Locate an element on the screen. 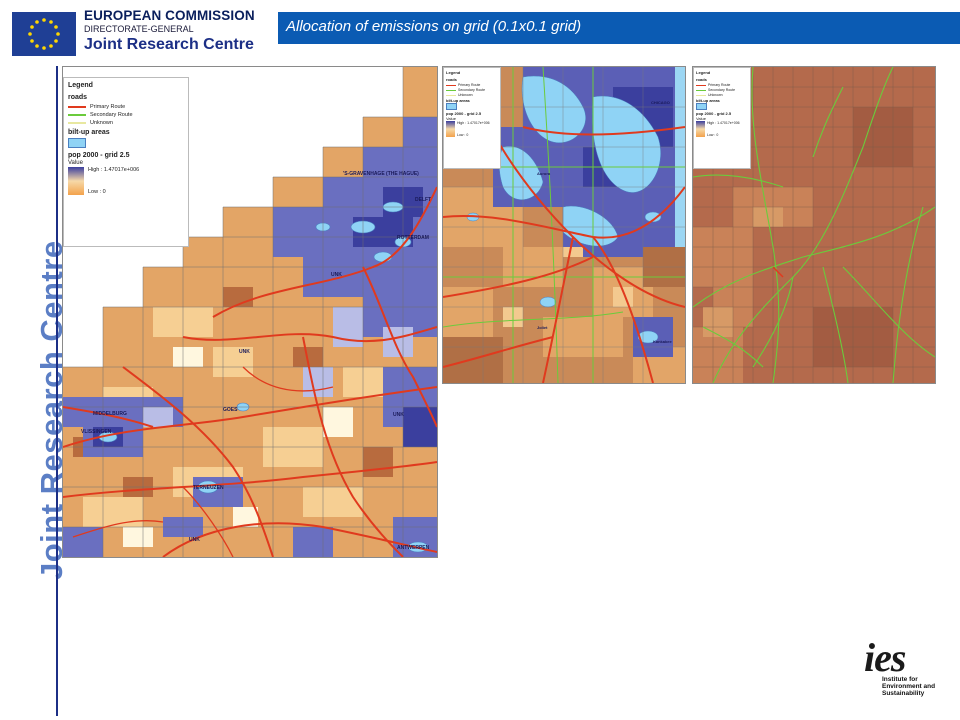 Image resolution: width=960 pixels, height=720 pixels. eu-stars-icon is located at coordinates (44, 34).